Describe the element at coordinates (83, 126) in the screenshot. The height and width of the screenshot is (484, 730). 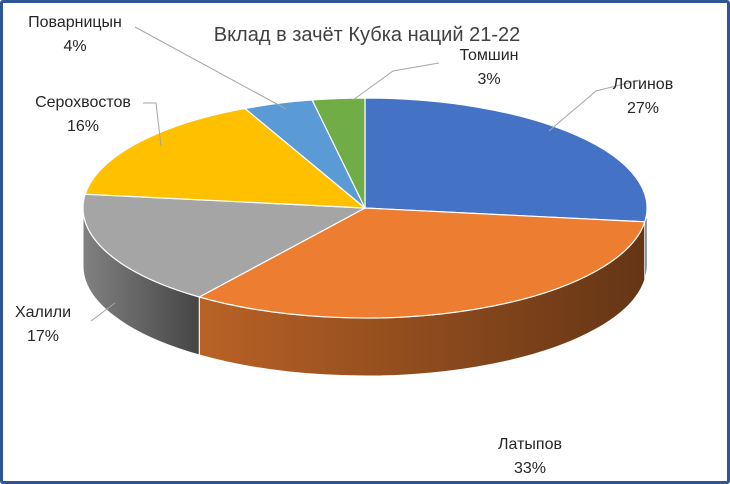
I see `slice-value-3: 16%` at that location.